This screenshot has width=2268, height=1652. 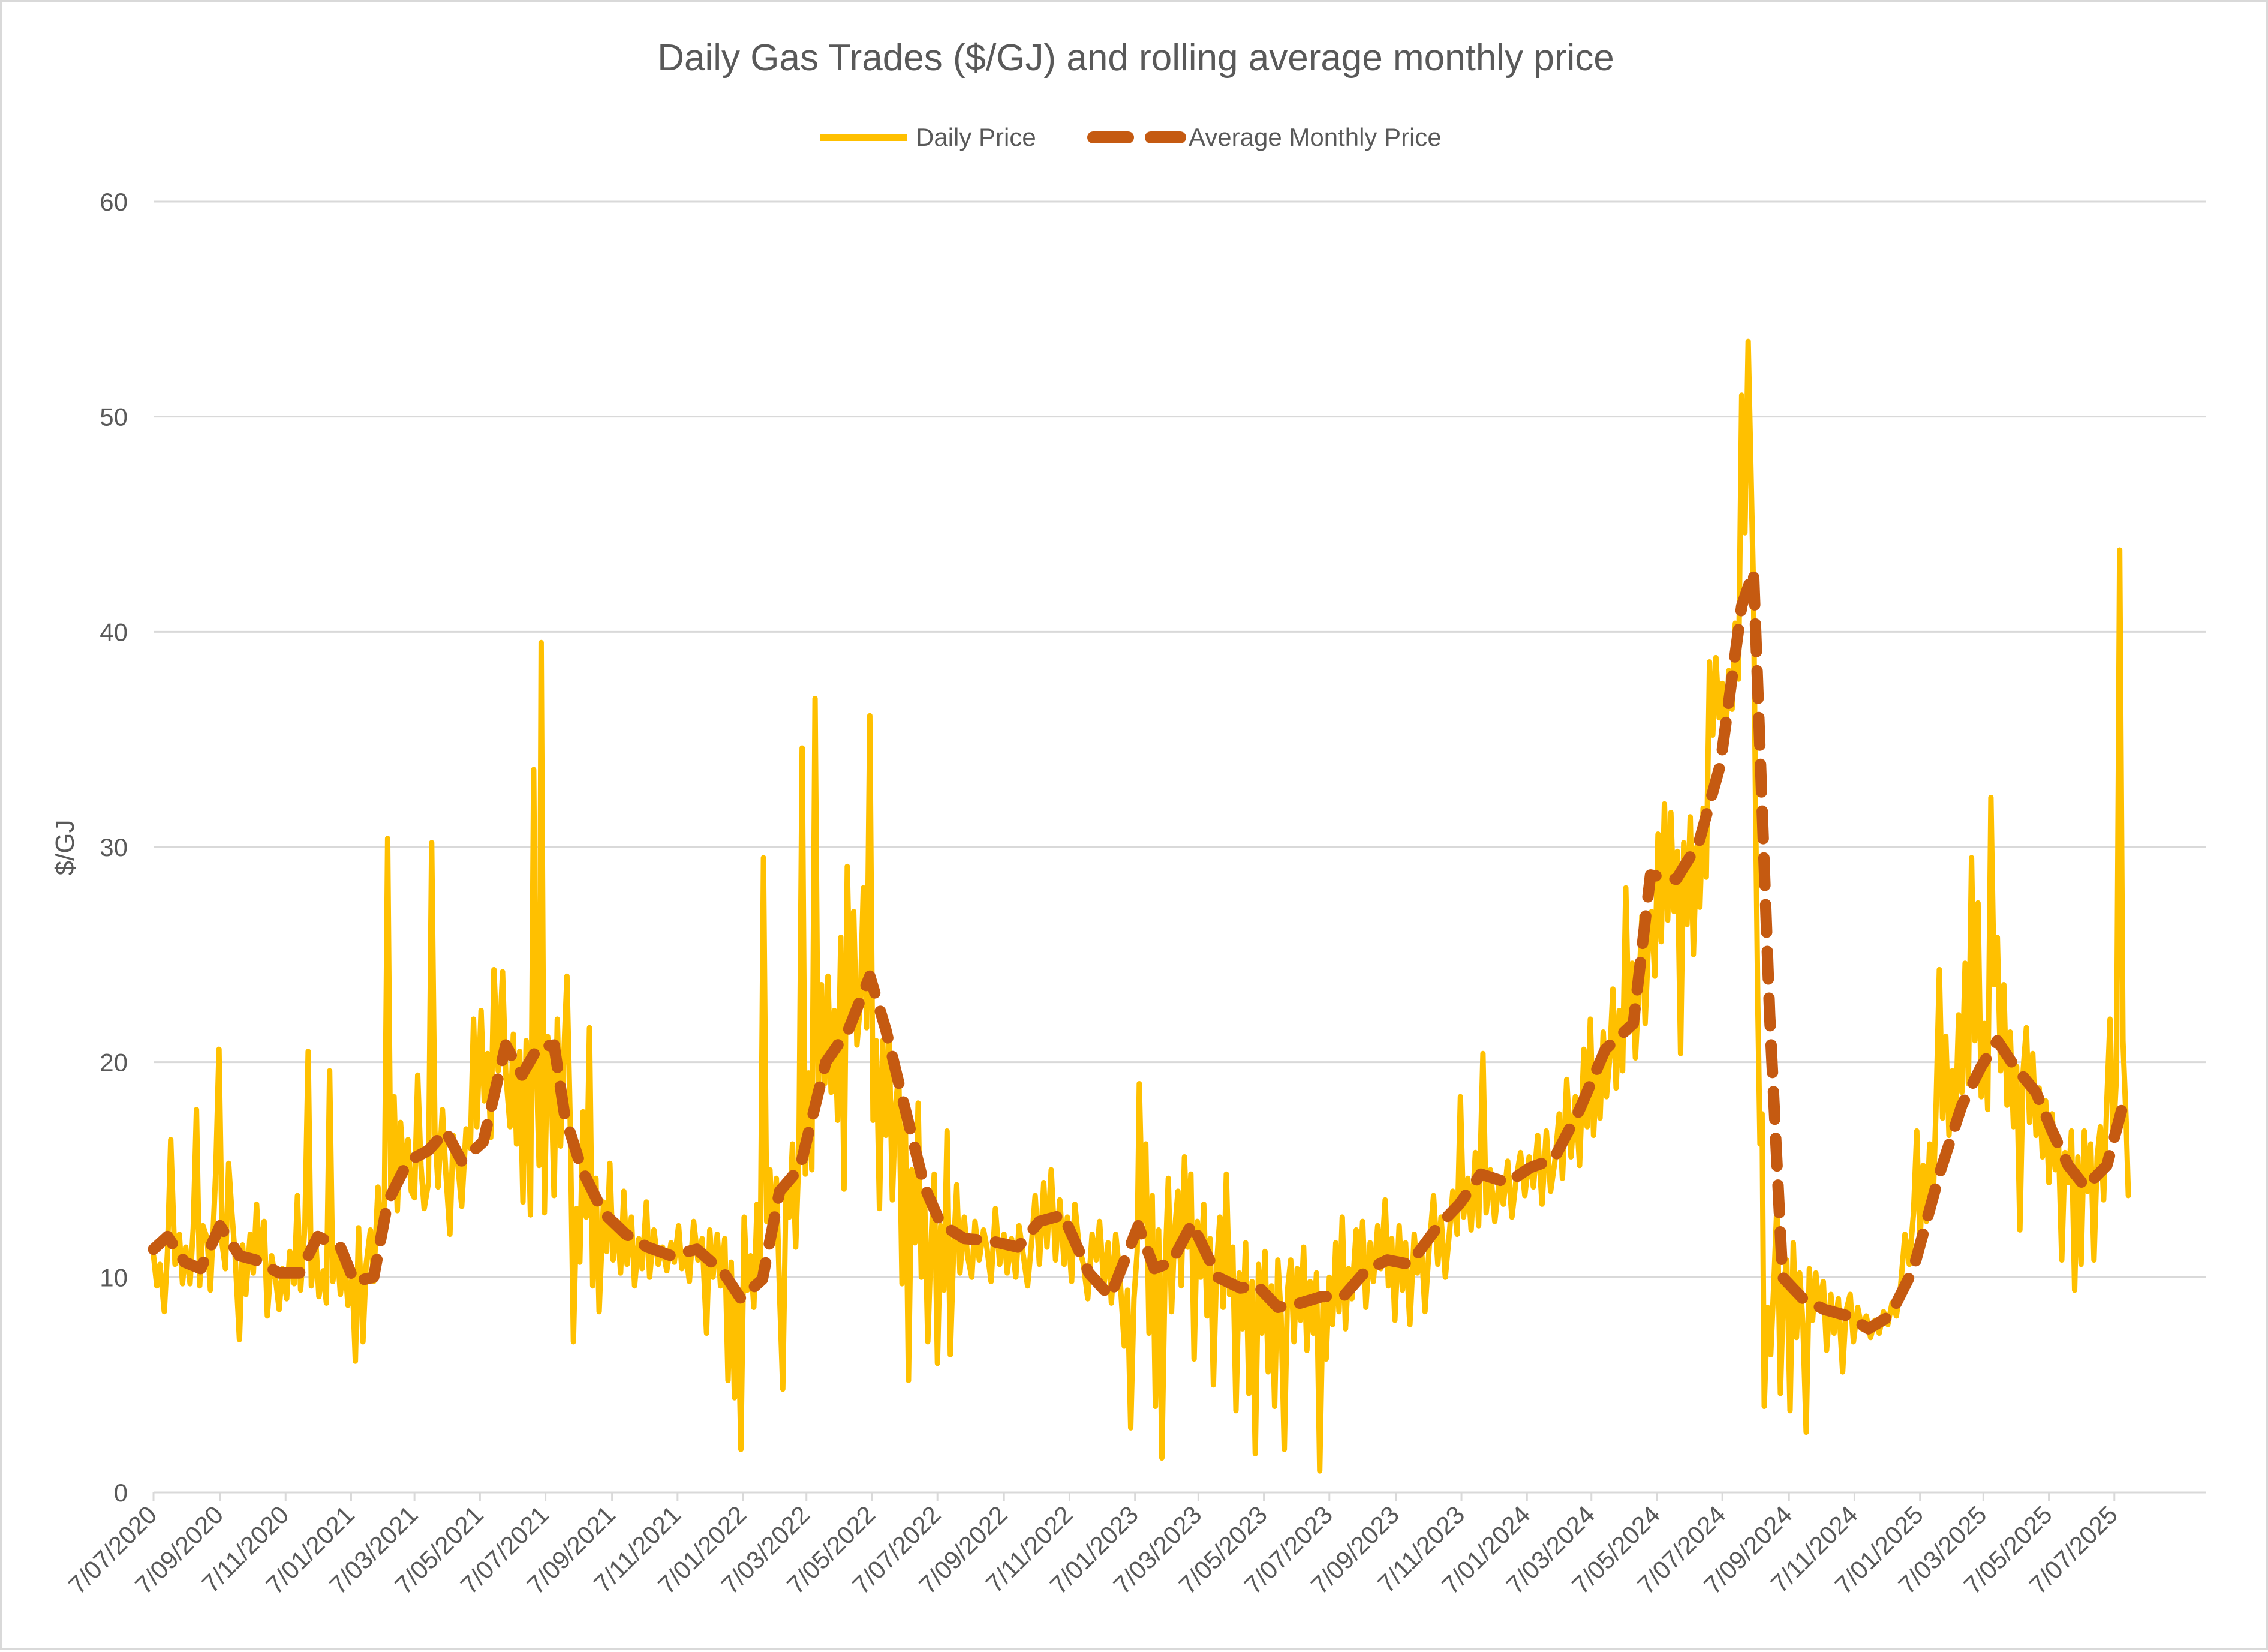 What do you see at coordinates (976, 137) in the screenshot?
I see `legend-label-daily-price: Daily Price` at bounding box center [976, 137].